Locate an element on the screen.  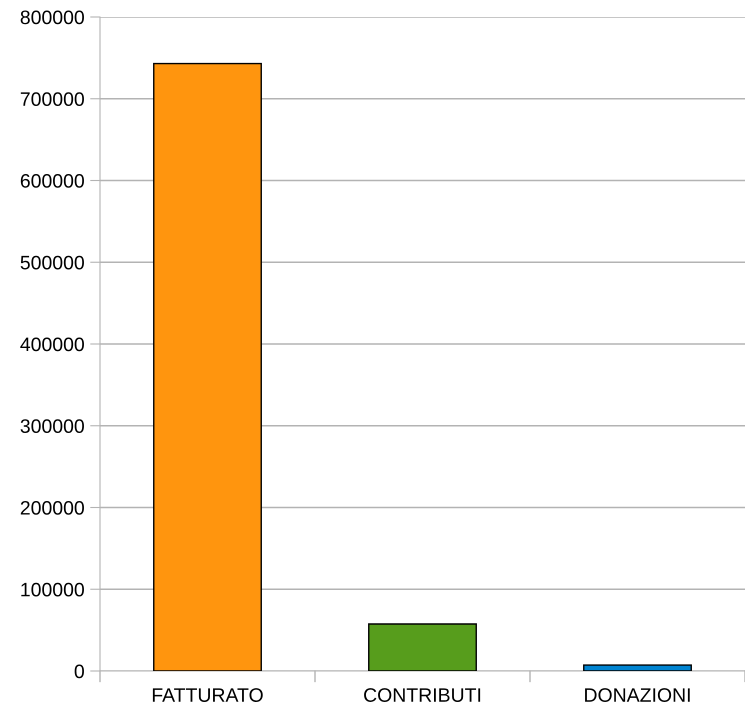
y-tick-label: 400000 is located at coordinates (52, 344).